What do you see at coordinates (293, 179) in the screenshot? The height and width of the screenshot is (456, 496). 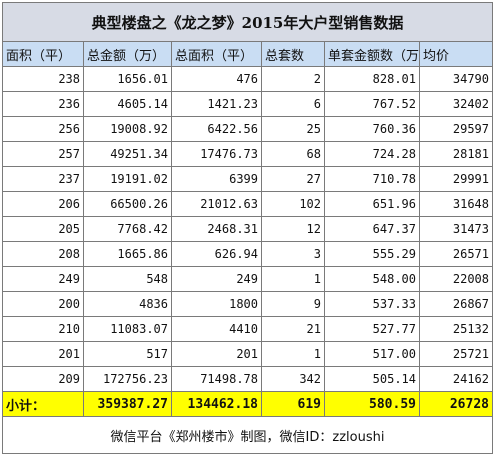 I see `cell-units: 27` at bounding box center [293, 179].